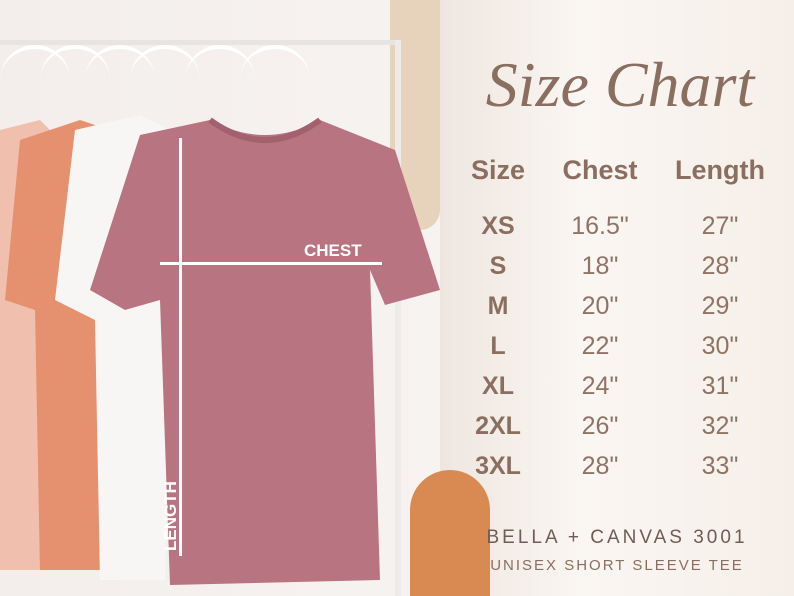 The height and width of the screenshot is (596, 794). I want to click on chest-measure-line, so click(271, 263).